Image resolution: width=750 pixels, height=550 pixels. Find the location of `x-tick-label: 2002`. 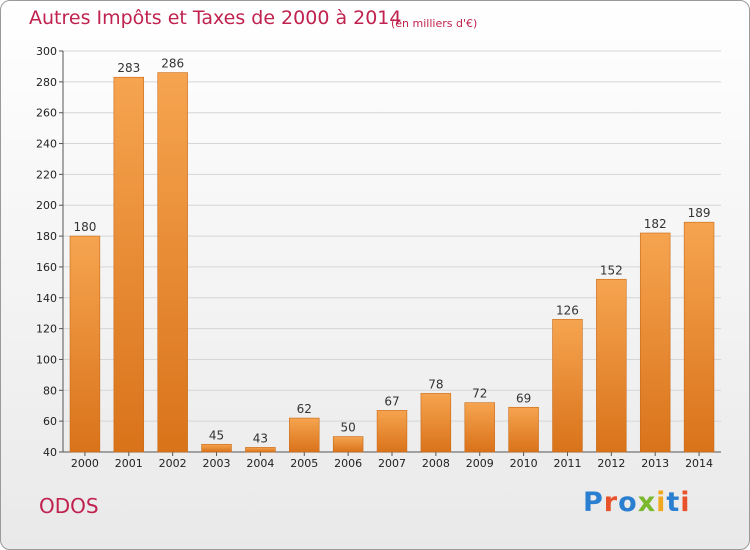

x-tick-label: 2002 is located at coordinates (173, 463).